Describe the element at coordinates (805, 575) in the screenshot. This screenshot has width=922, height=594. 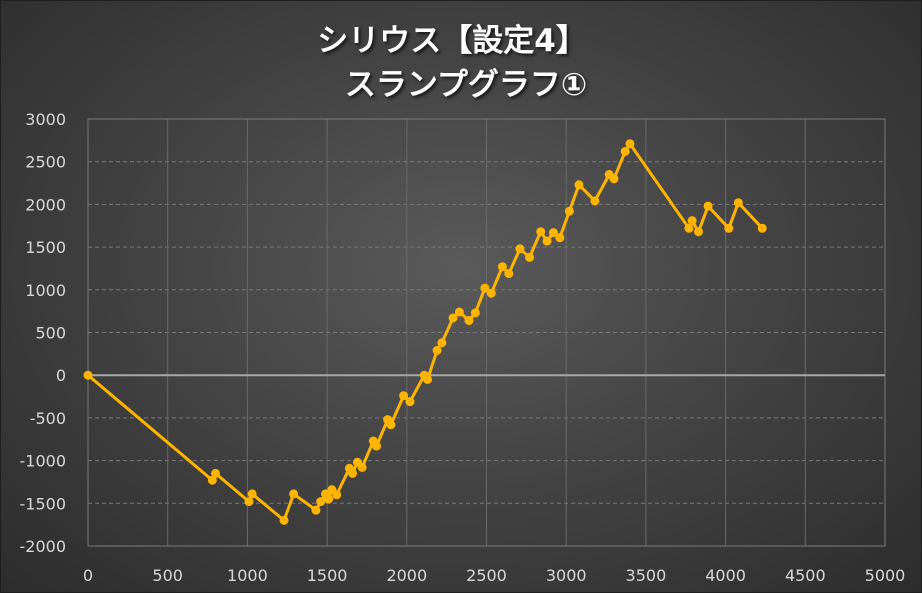
I see `x-tick-label: 4500` at that location.